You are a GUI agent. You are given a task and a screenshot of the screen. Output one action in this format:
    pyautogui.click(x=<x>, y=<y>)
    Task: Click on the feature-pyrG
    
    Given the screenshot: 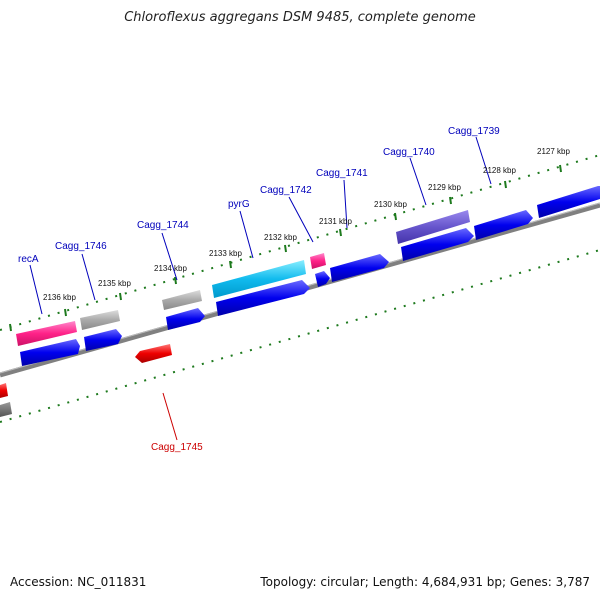 What is the action you would take?
    pyautogui.click(x=259, y=279)
    